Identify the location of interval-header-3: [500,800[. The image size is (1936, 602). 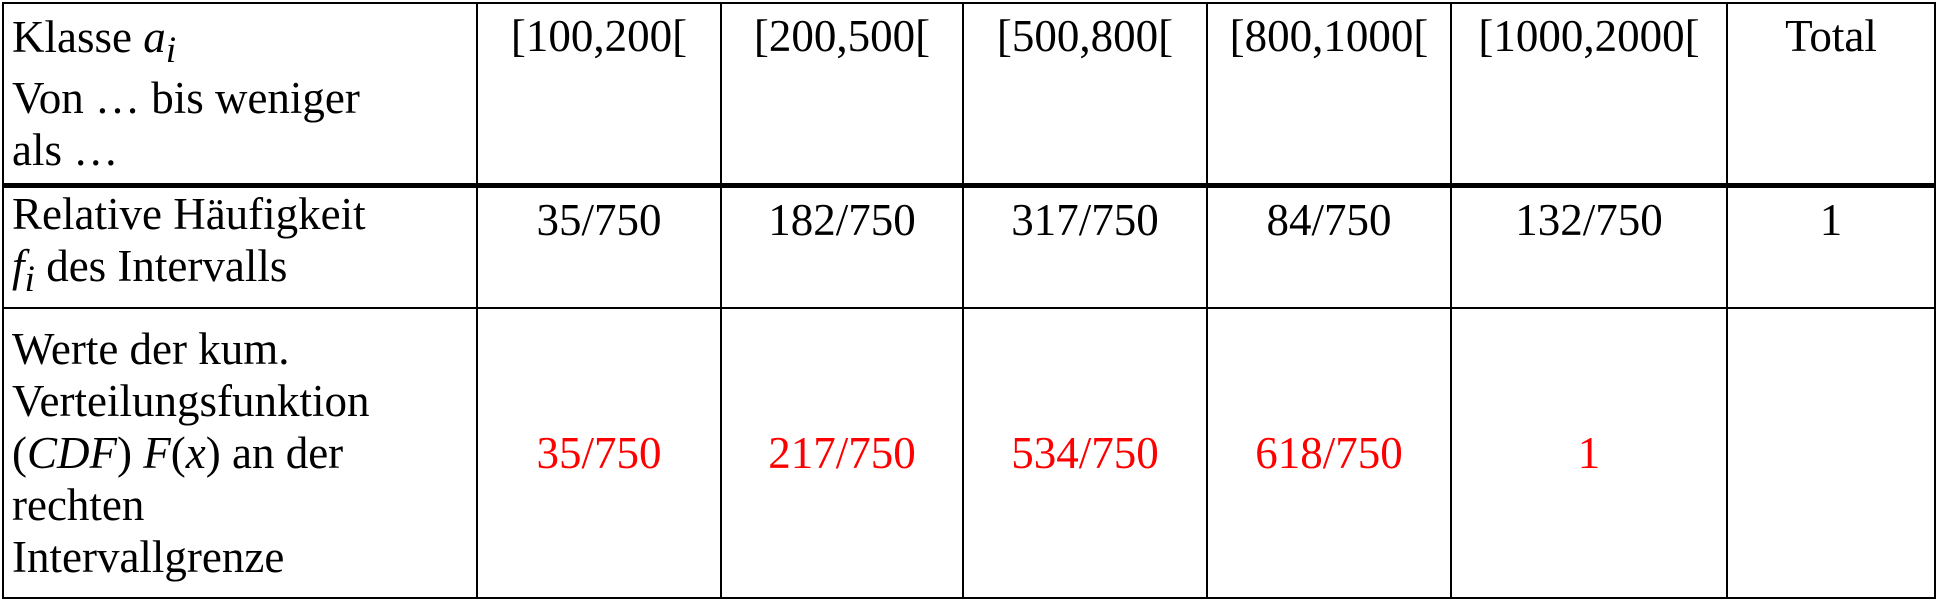
(1085, 95).